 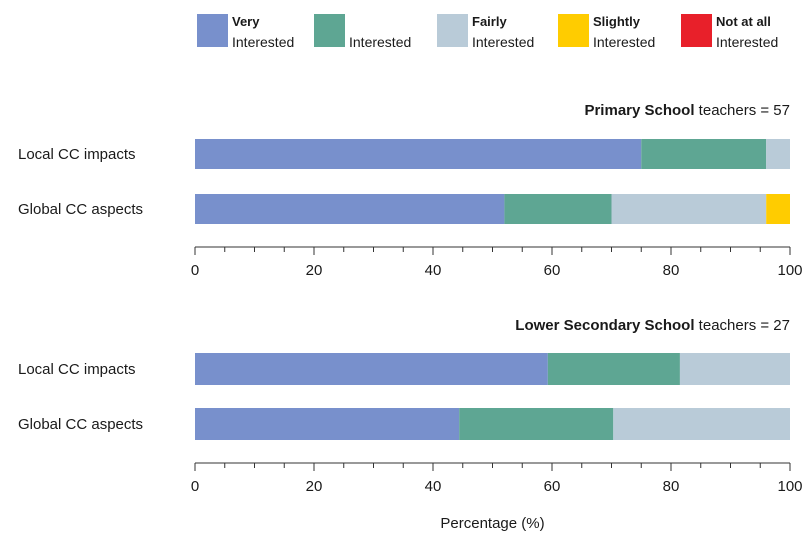 What do you see at coordinates (492, 523) in the screenshot?
I see `x-axis-title: Percentage (%)` at bounding box center [492, 523].